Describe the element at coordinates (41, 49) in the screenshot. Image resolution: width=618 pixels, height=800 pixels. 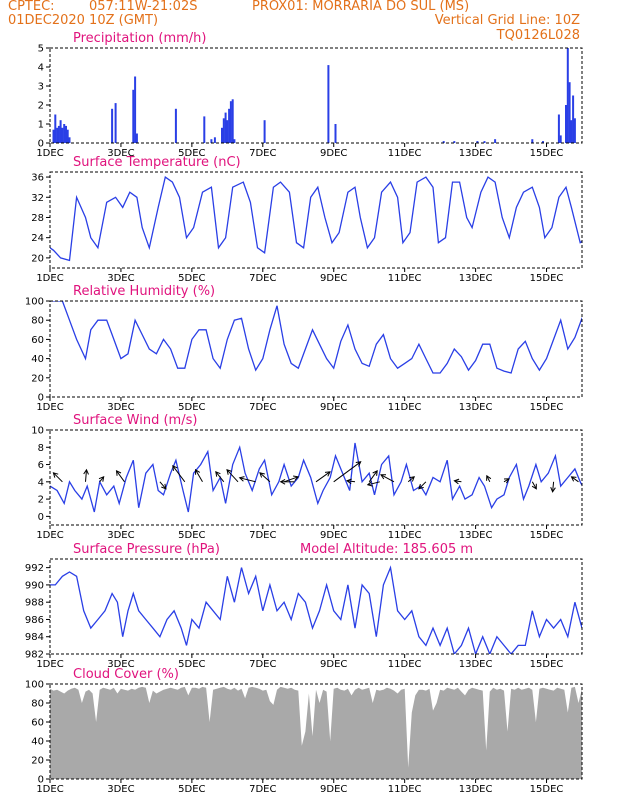
I see `precip-y-tick-label: 5` at that location.